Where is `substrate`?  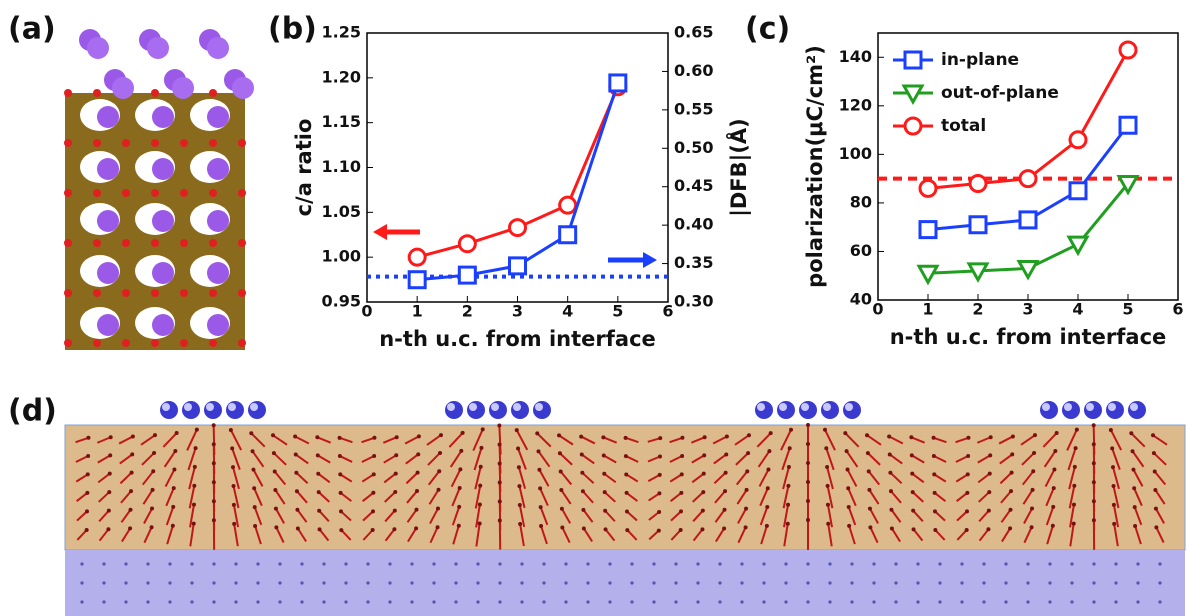 substrate is located at coordinates (625, 583).